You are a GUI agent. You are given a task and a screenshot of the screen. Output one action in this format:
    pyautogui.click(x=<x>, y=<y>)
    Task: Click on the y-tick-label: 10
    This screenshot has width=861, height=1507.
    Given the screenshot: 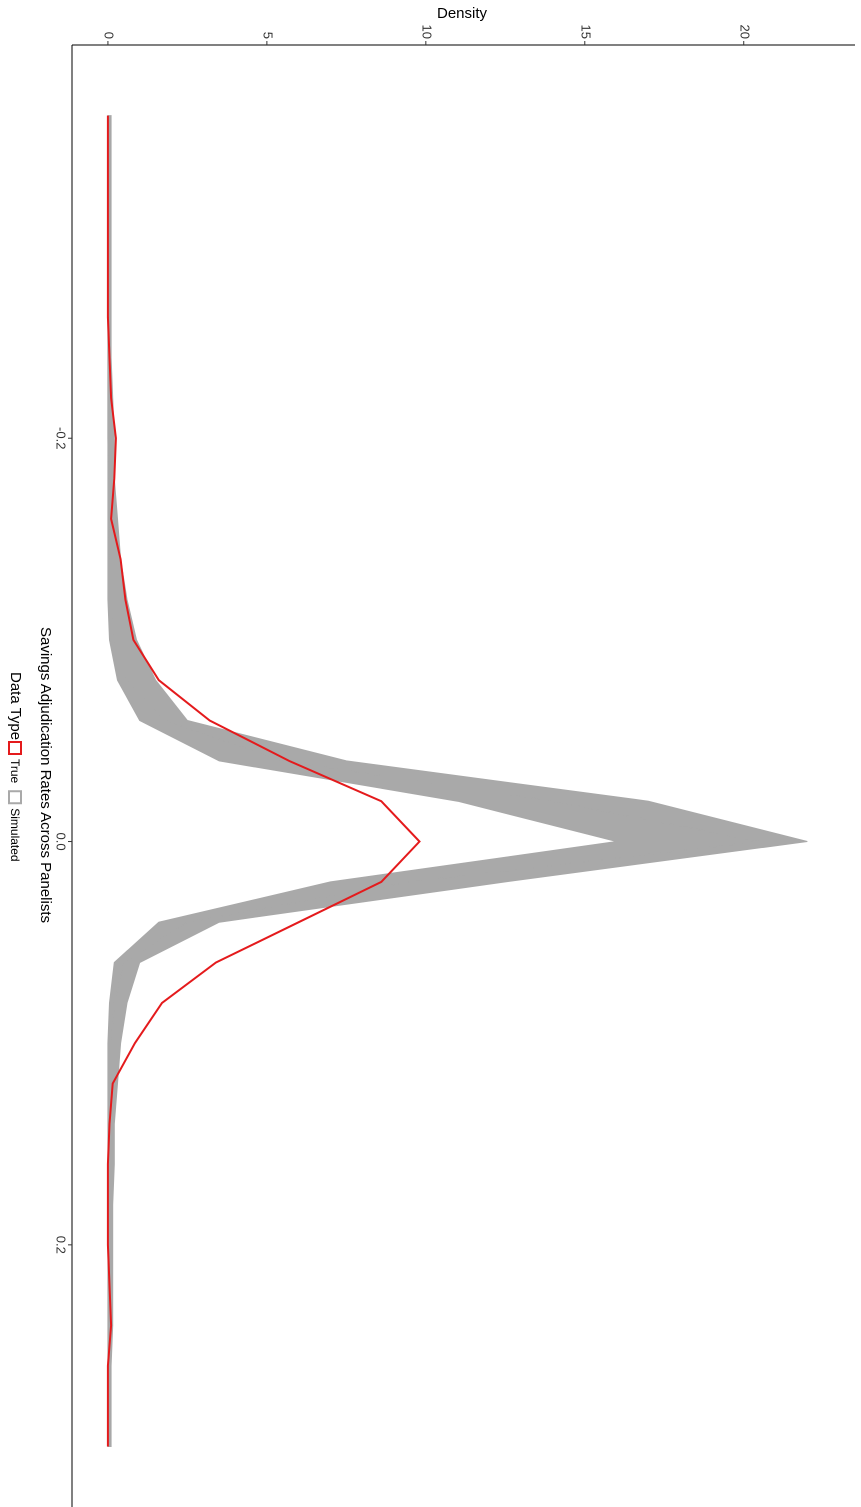 What is the action you would take?
    pyautogui.click(x=426, y=32)
    